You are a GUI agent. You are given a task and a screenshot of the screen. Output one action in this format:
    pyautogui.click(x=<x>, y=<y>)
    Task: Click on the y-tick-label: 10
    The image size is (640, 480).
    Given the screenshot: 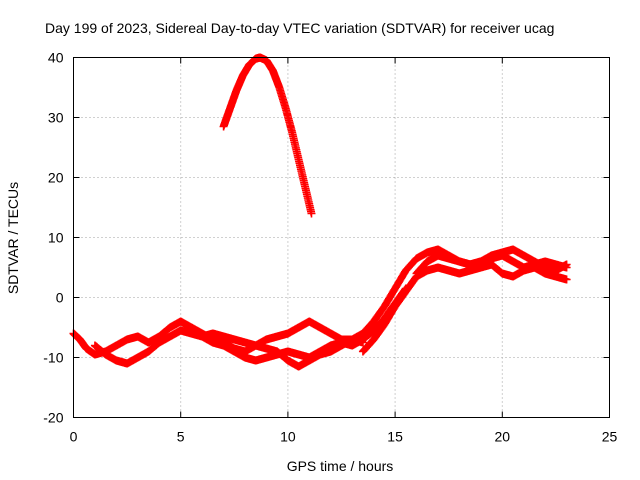 What is the action you would take?
    pyautogui.click(x=56, y=238)
    